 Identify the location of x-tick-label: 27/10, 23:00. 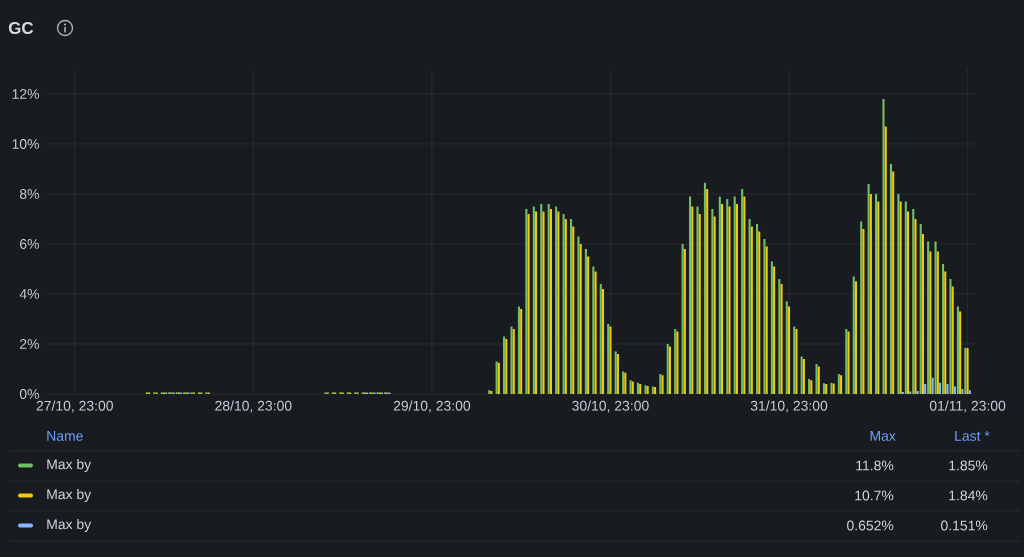
(74, 406).